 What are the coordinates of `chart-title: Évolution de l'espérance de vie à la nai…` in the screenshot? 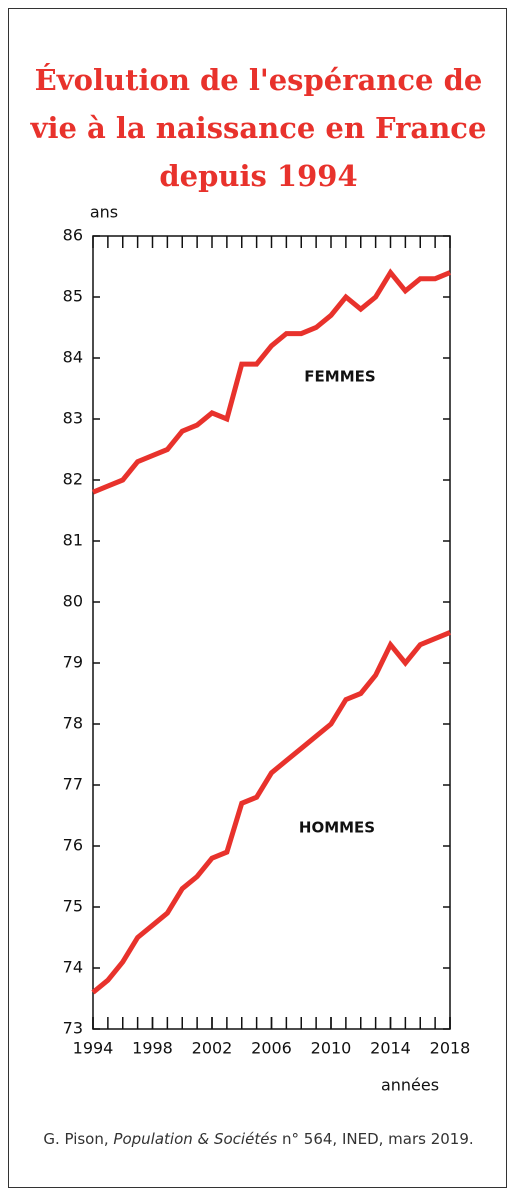 It's located at (258, 128).